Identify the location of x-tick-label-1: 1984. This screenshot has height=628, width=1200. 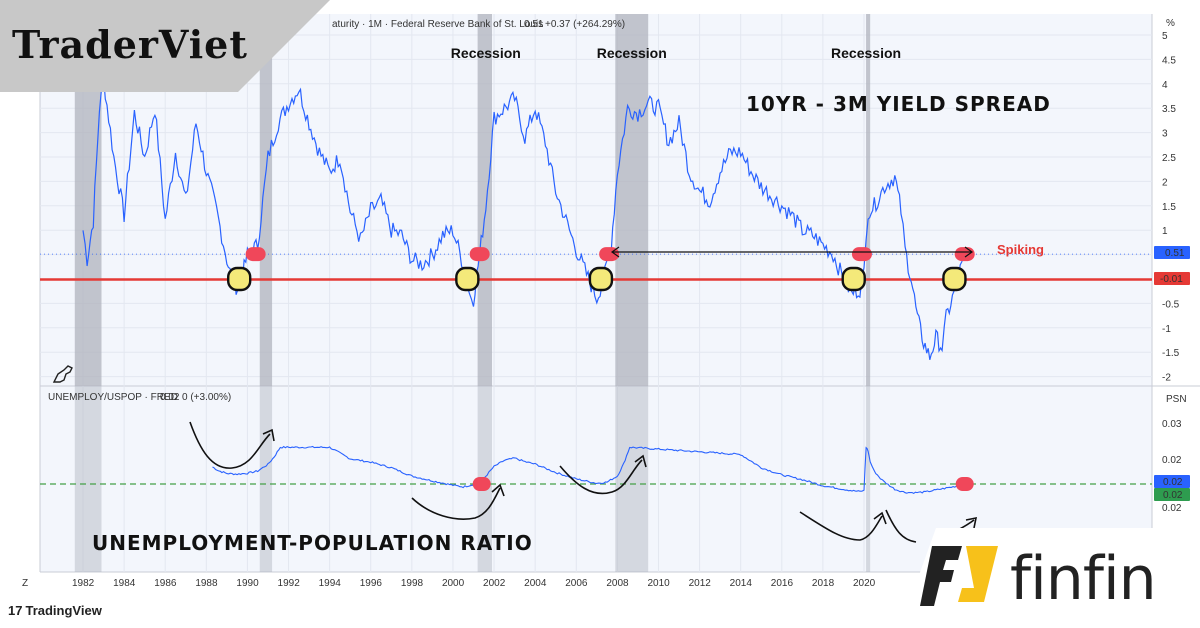
(124, 583).